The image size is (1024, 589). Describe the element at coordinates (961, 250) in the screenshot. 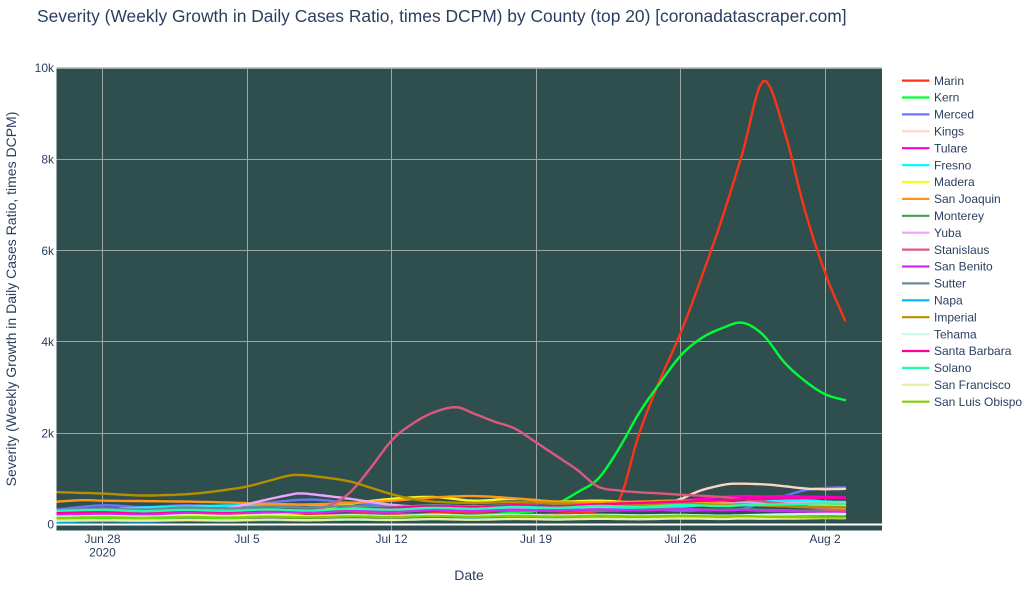

I see `svg-text: Stanislaus` at that location.